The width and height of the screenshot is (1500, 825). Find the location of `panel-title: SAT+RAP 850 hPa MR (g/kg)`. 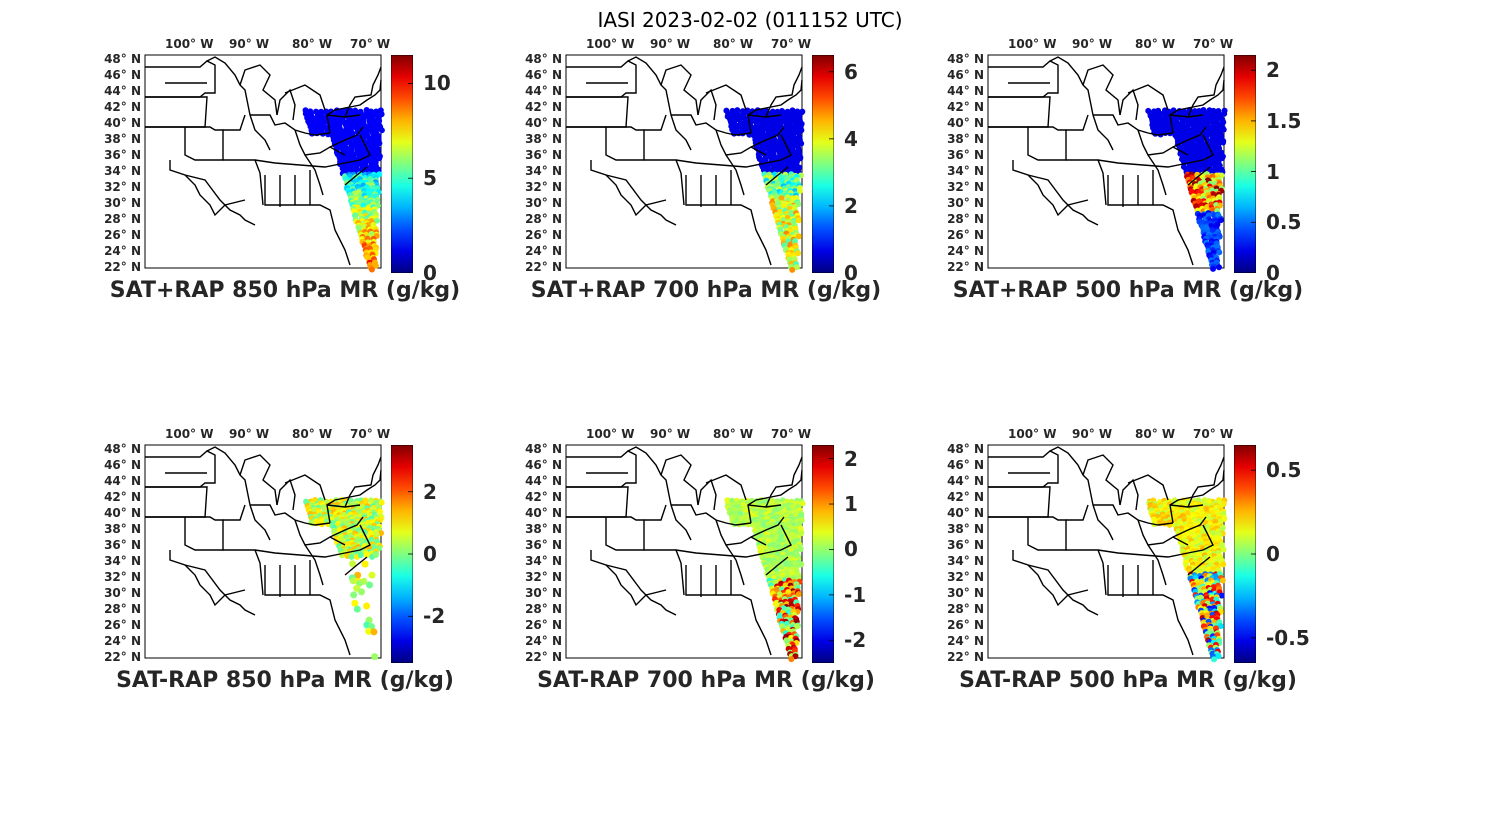

panel-title: SAT+RAP 850 hPa MR (g/kg) is located at coordinates (285, 290).